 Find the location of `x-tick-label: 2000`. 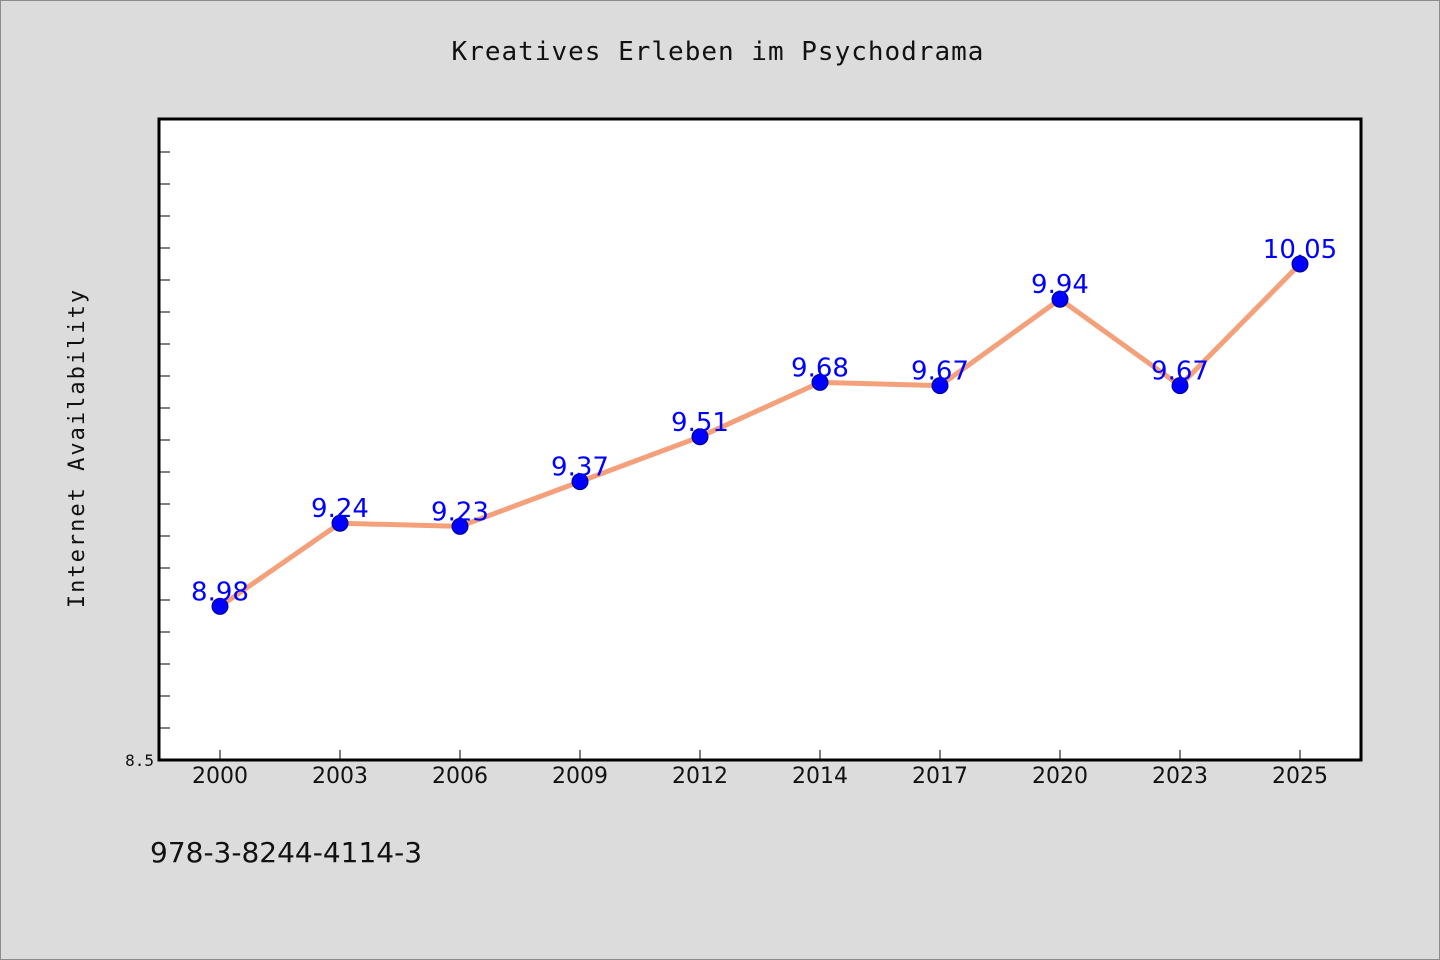

x-tick-label: 2000 is located at coordinates (220, 776).